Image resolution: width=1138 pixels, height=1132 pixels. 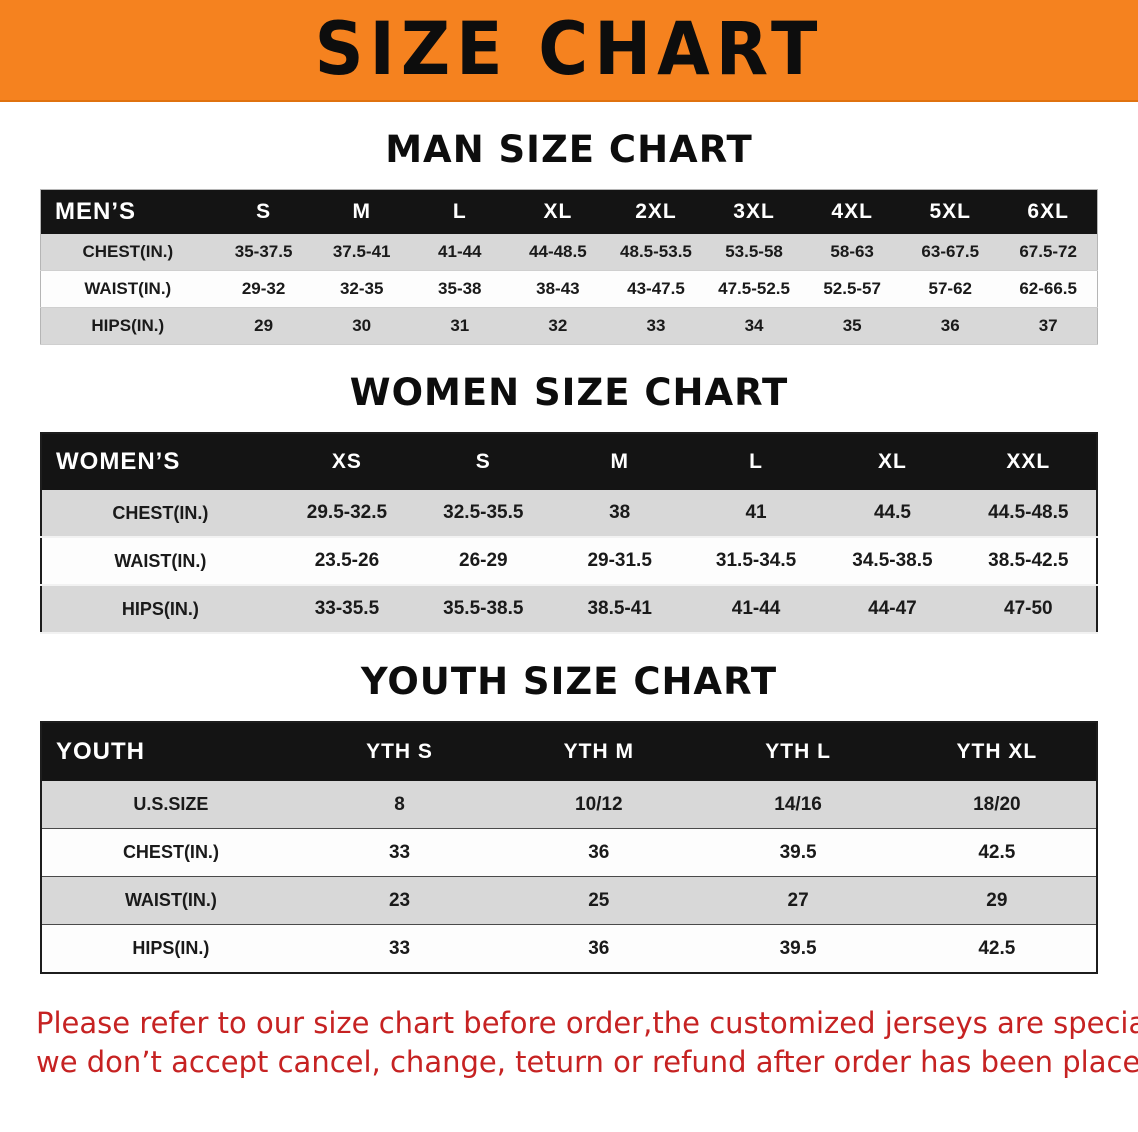 What do you see at coordinates (483, 561) in the screenshot?
I see `data-cell: 26-29` at bounding box center [483, 561].